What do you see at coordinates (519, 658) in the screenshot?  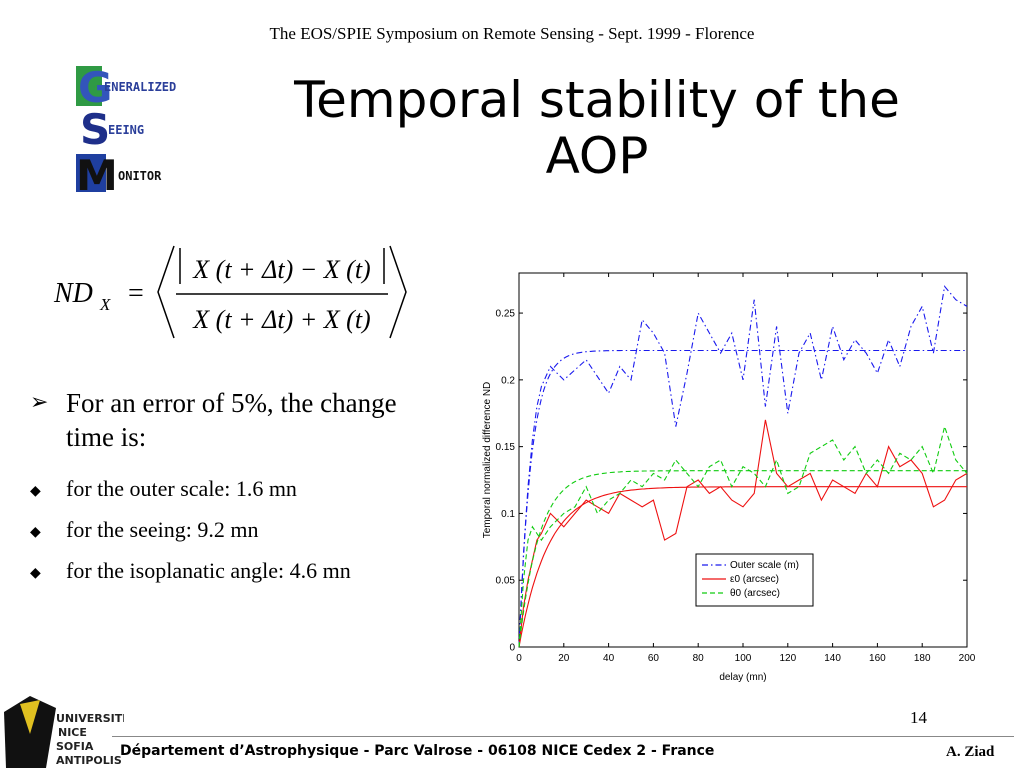 I see `x-tick-label: 0` at bounding box center [519, 658].